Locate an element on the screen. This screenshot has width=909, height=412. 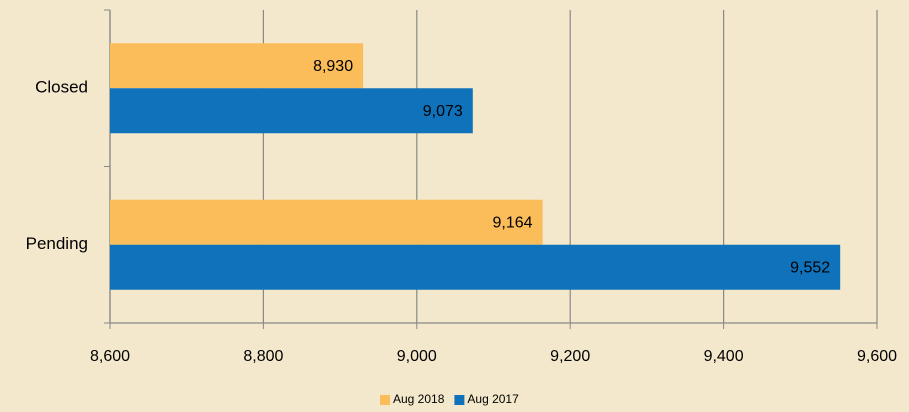
value-label: 9,552 is located at coordinates (810, 267).